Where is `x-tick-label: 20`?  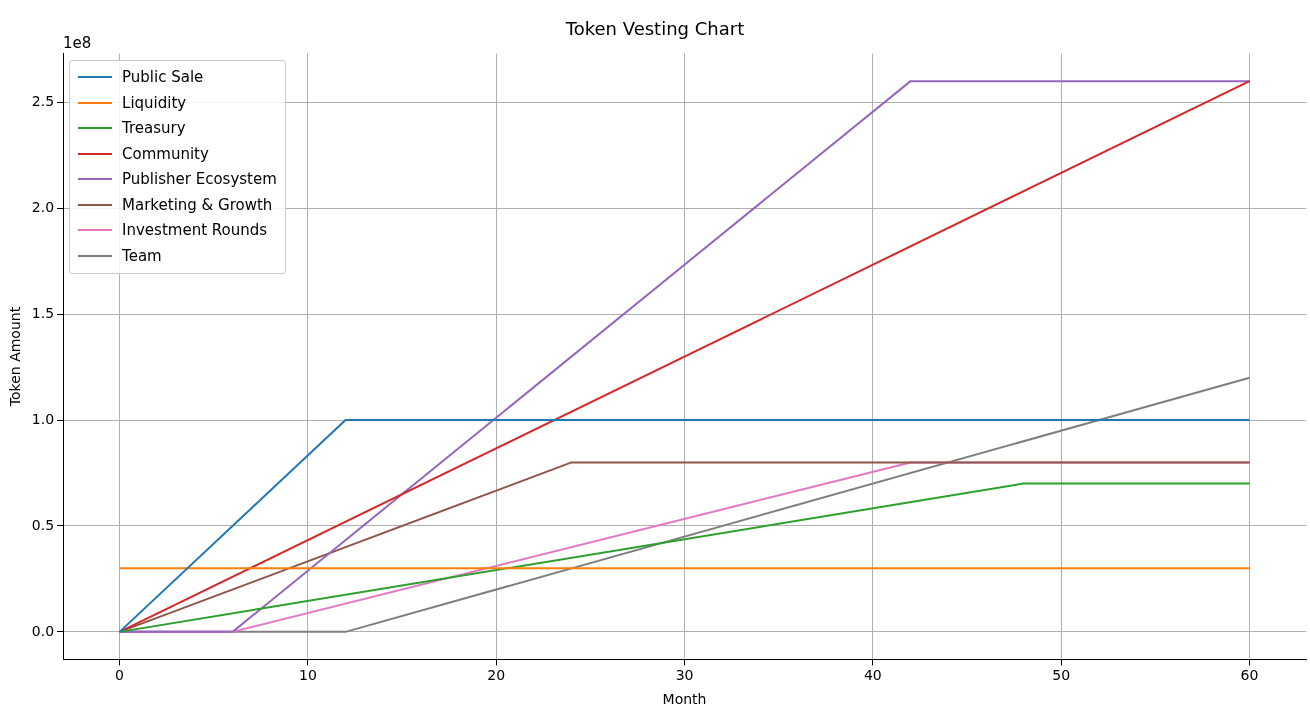
x-tick-label: 20 is located at coordinates (496, 675).